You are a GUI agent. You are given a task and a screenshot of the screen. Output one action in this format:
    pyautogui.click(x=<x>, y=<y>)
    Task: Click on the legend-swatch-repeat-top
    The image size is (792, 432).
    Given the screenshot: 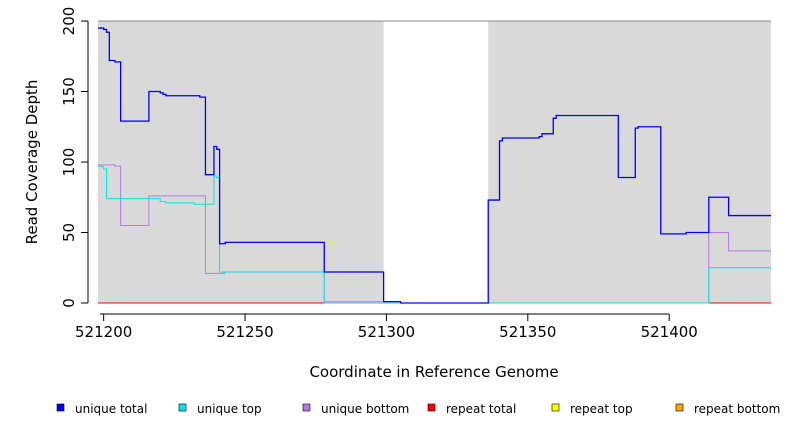 What is the action you would take?
    pyautogui.click(x=555, y=407)
    